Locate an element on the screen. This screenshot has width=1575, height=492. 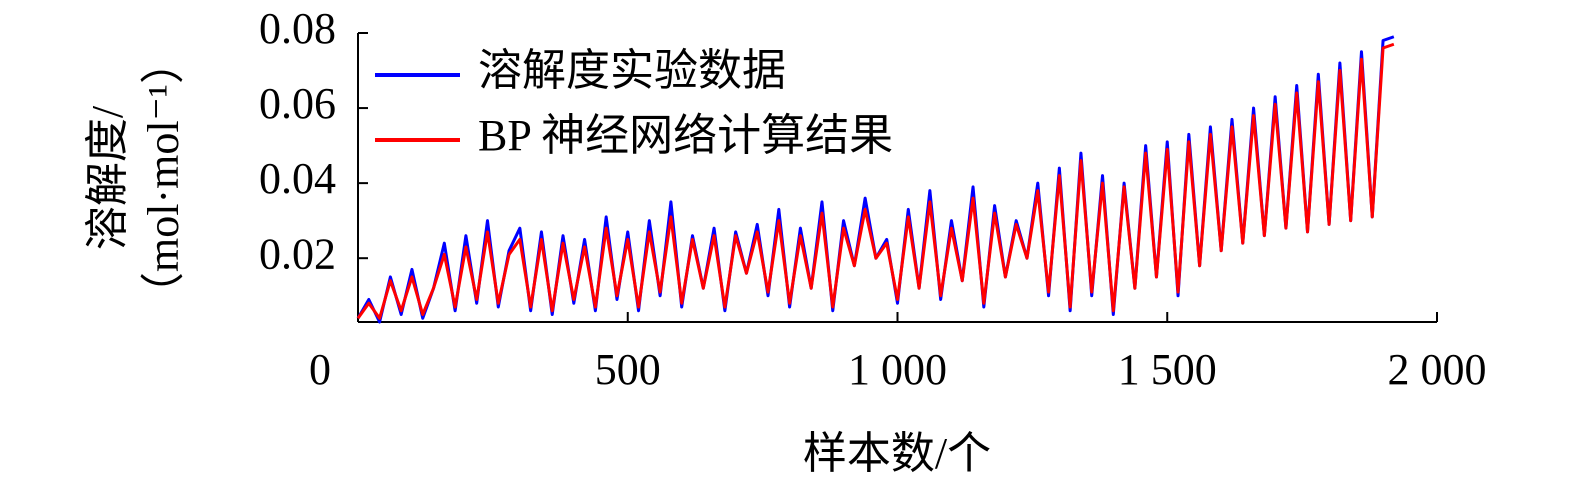
y-tick-label: 0.02 is located at coordinates (297, 253).